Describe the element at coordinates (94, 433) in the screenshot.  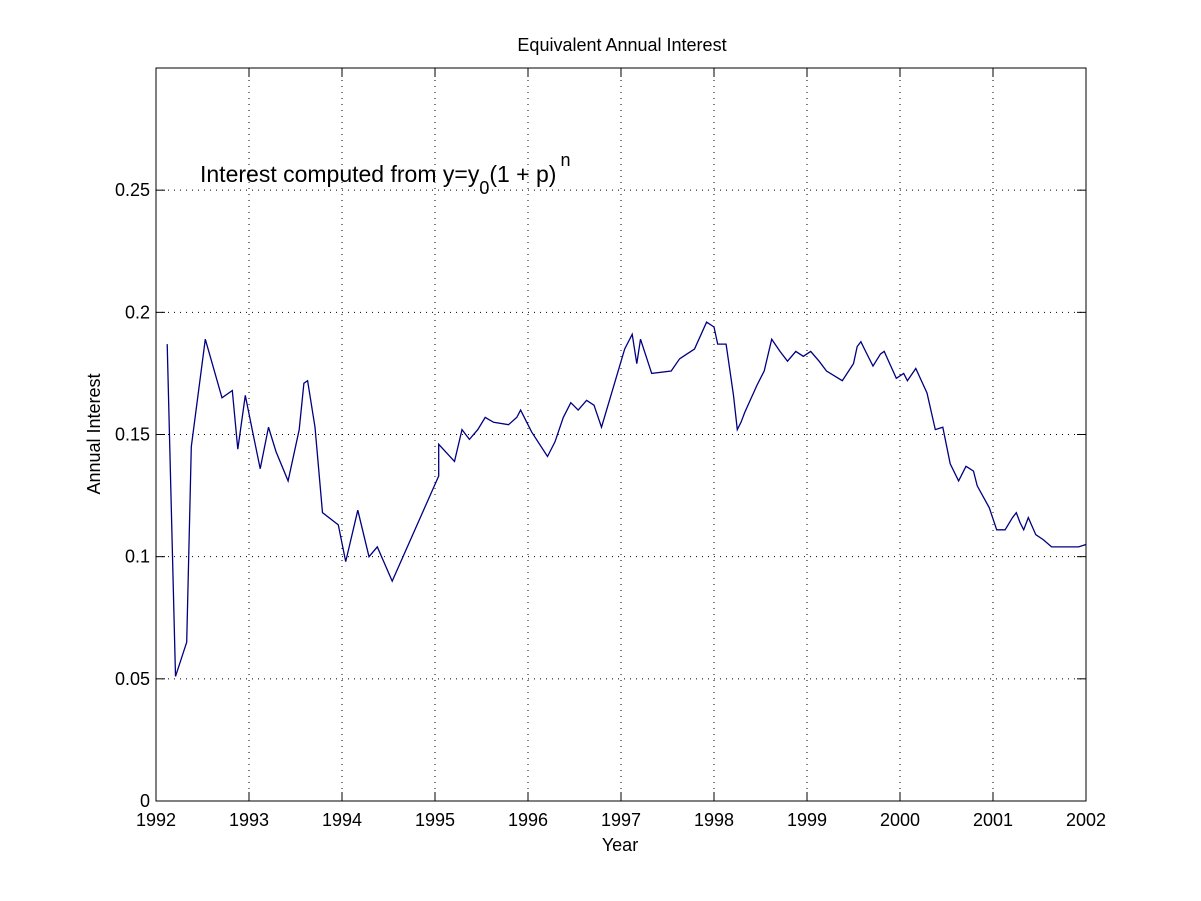
I see `y-axis-label: Annual Interest` at that location.